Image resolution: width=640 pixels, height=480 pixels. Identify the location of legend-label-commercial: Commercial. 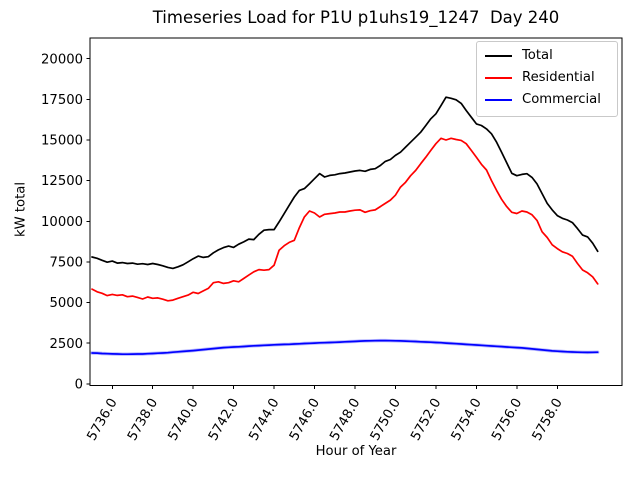
(561, 99).